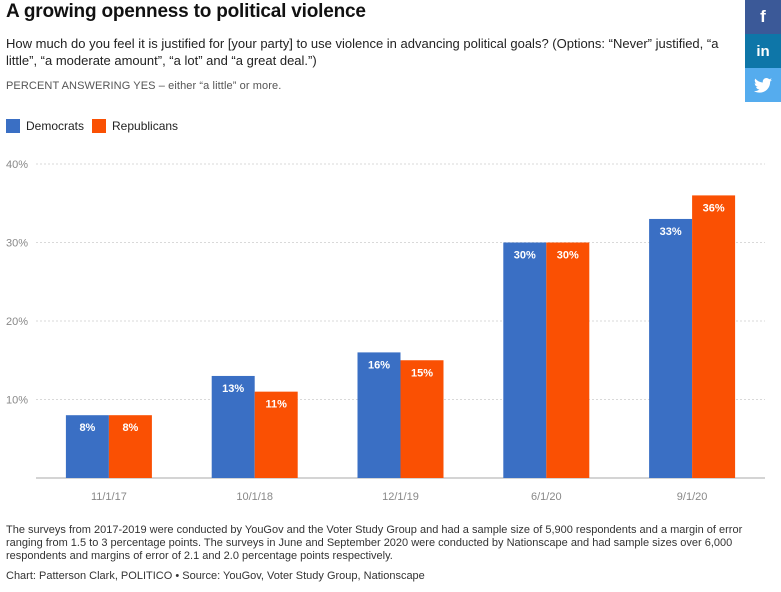 The width and height of the screenshot is (781, 592). Describe the element at coordinates (671, 232) in the screenshot. I see `bar-value-label: 33%` at that location.